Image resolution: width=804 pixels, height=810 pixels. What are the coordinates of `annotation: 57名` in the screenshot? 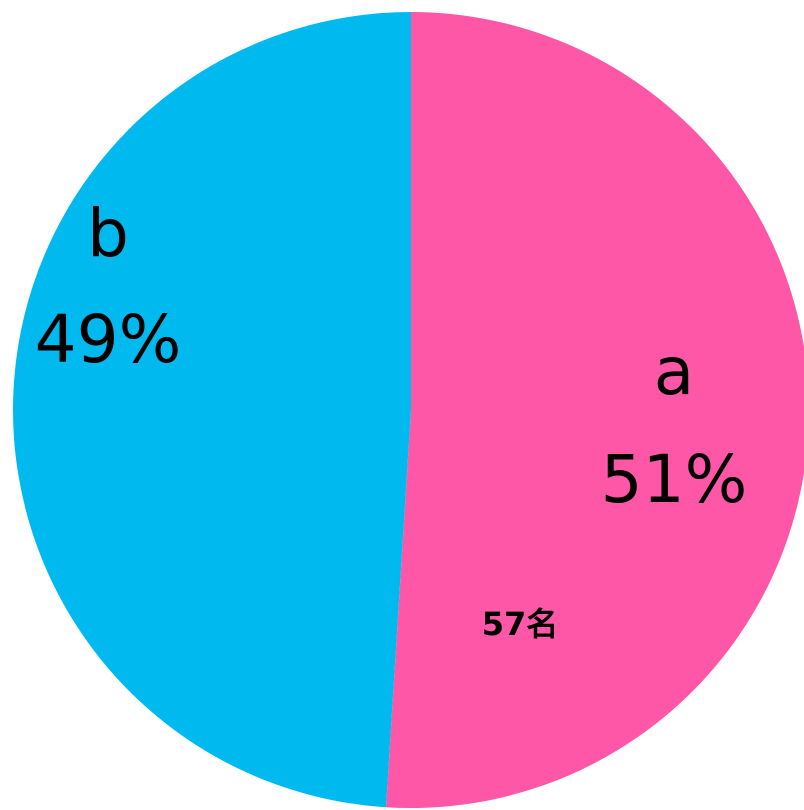 It's located at (520, 624).